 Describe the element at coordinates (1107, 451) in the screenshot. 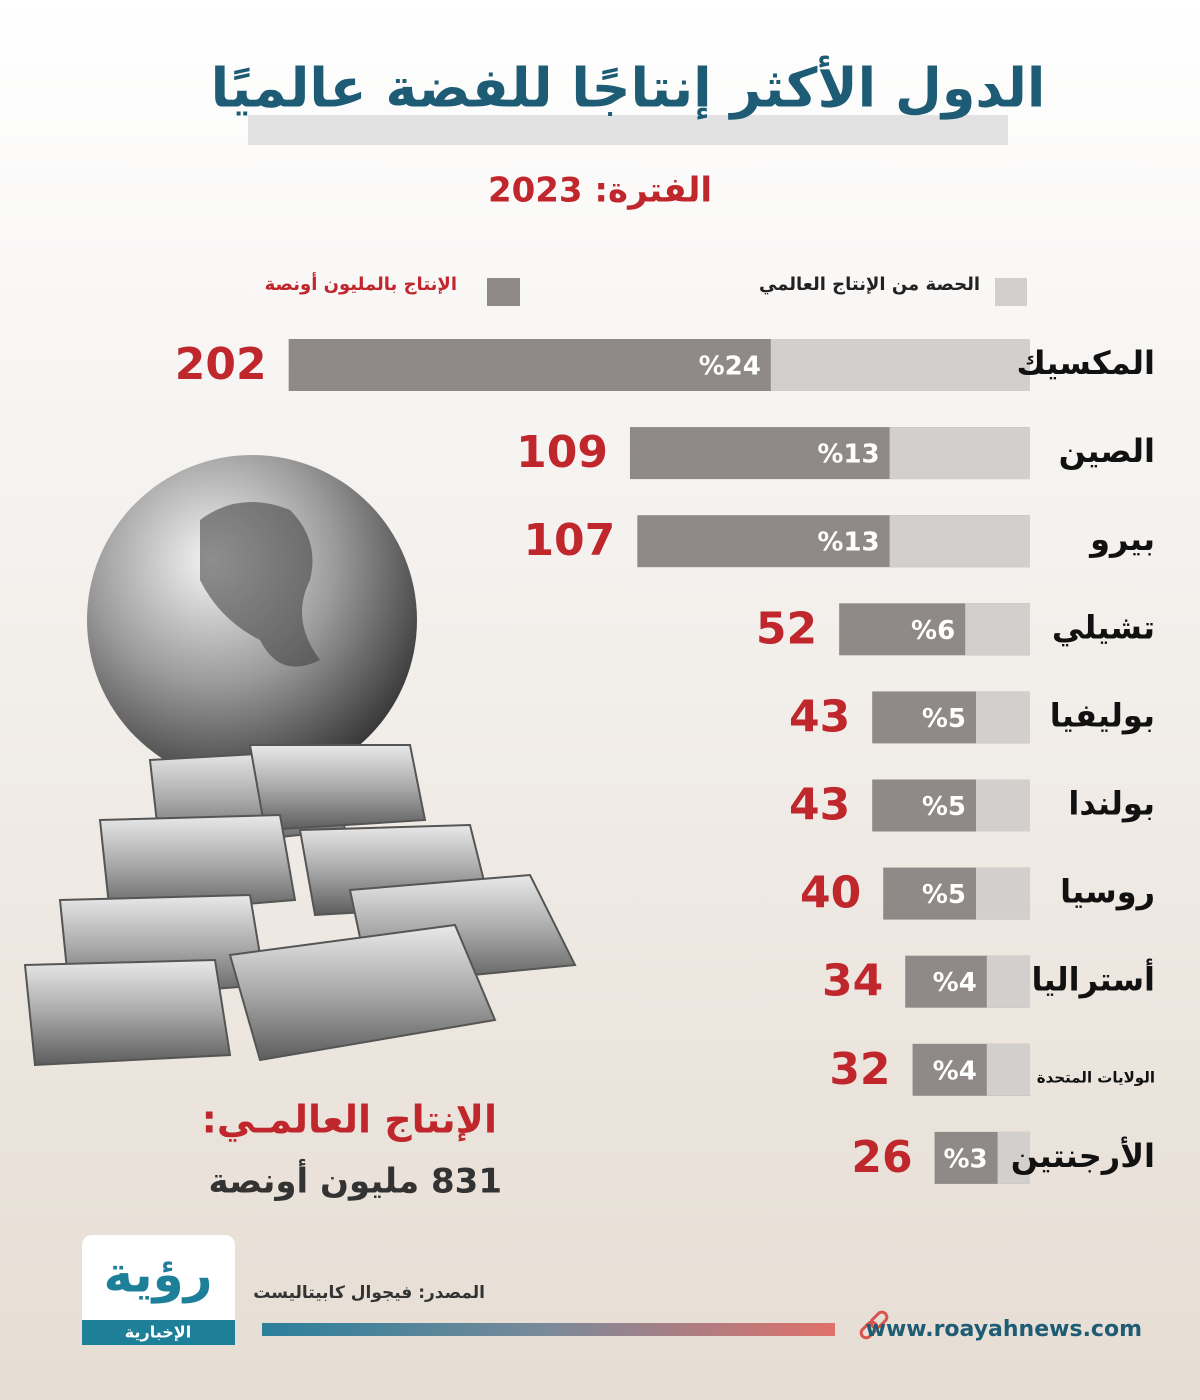

I see `category-label: الصين` at that location.